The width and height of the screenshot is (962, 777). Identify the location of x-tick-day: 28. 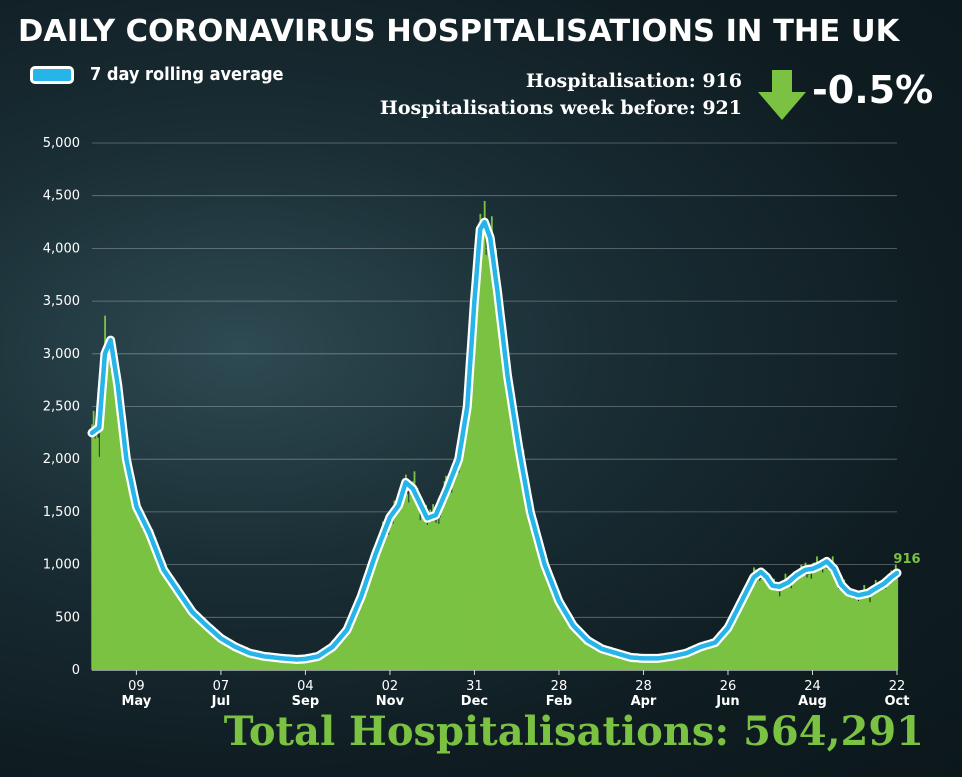
(643, 686).